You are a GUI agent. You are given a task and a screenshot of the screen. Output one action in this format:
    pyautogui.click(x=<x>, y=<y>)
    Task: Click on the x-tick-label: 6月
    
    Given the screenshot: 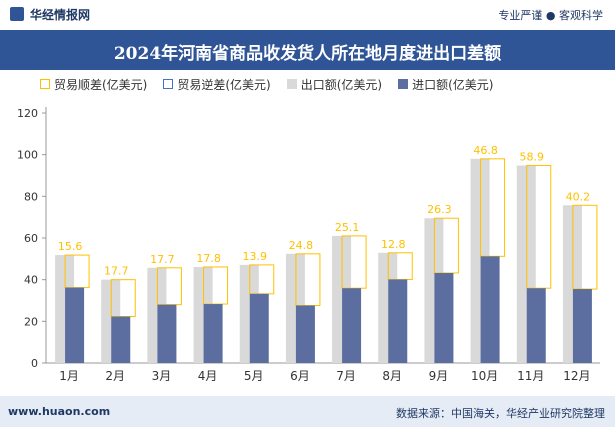 What is the action you would take?
    pyautogui.click(x=300, y=376)
    